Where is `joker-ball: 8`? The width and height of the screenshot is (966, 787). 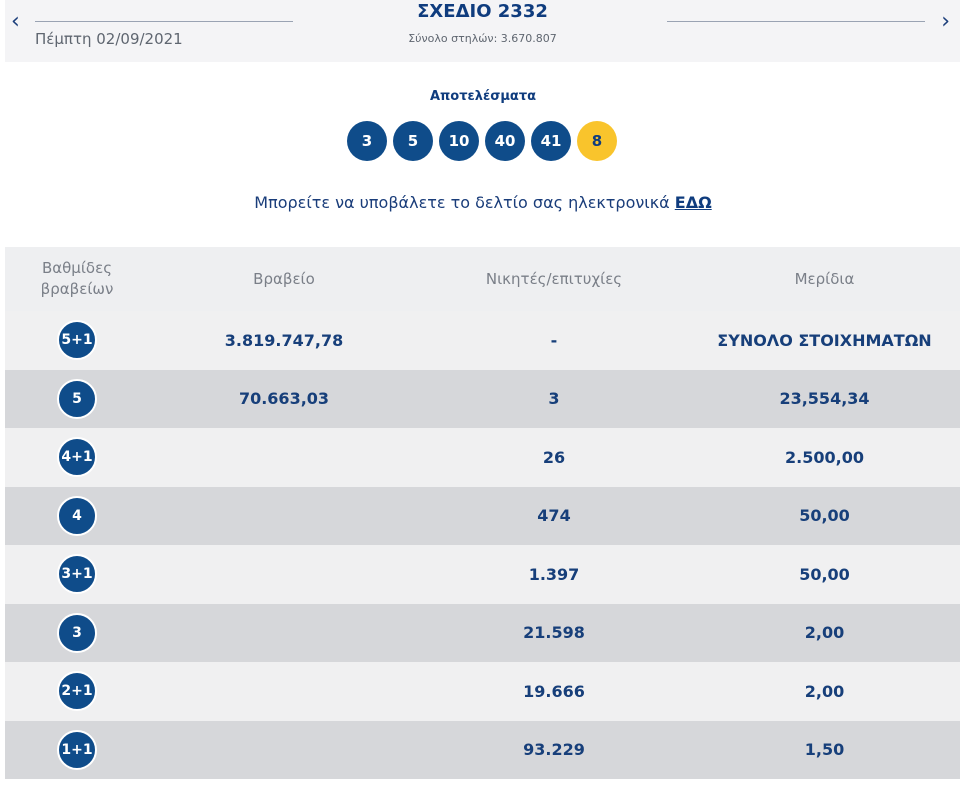 joker-ball: 8 is located at coordinates (597, 141).